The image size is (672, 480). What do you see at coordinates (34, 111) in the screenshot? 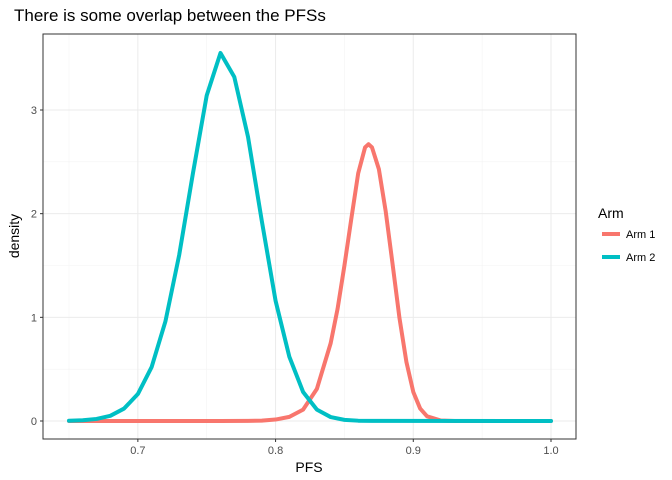
I see `y-tick-label: 3` at bounding box center [34, 111].